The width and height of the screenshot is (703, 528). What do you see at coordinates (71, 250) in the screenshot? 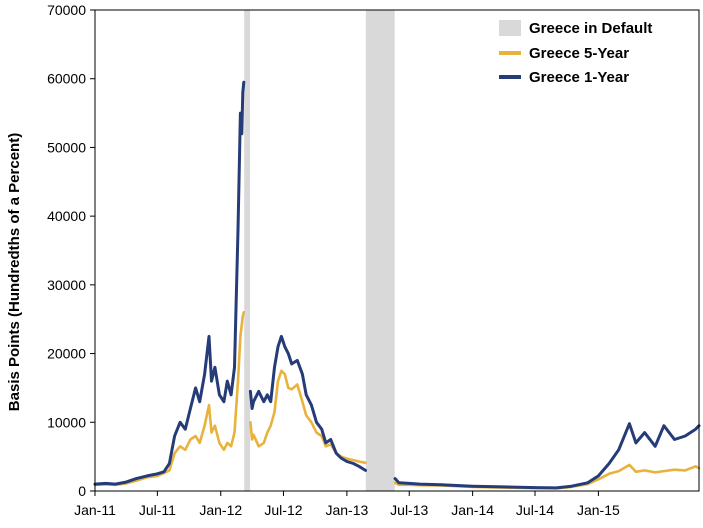
I see `y-axis: 0 10000 20000 30000 40000 50000 60000 70000` at bounding box center [71, 250].